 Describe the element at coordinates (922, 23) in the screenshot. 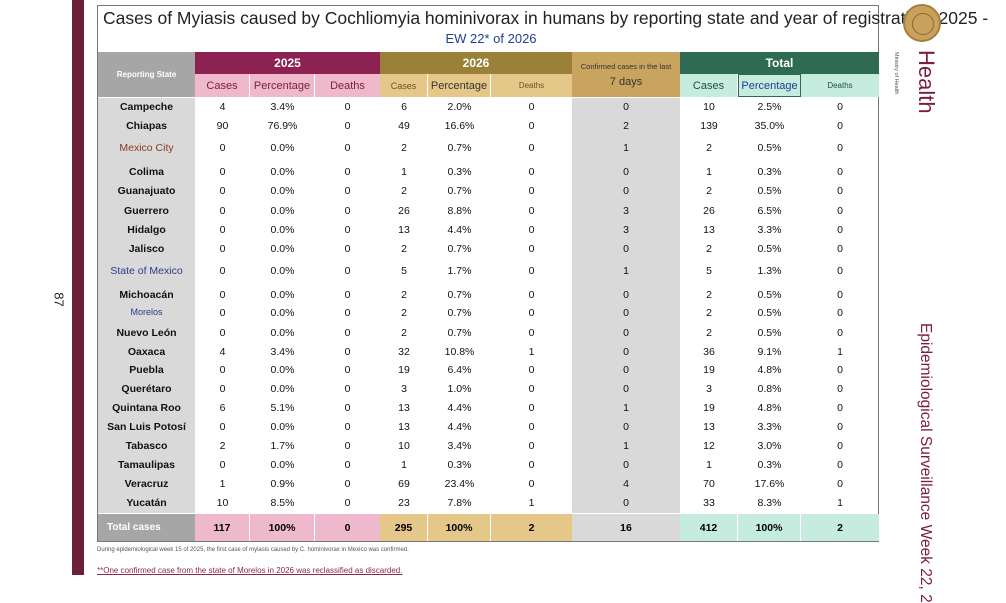

I see `ministry-seal-icon` at that location.